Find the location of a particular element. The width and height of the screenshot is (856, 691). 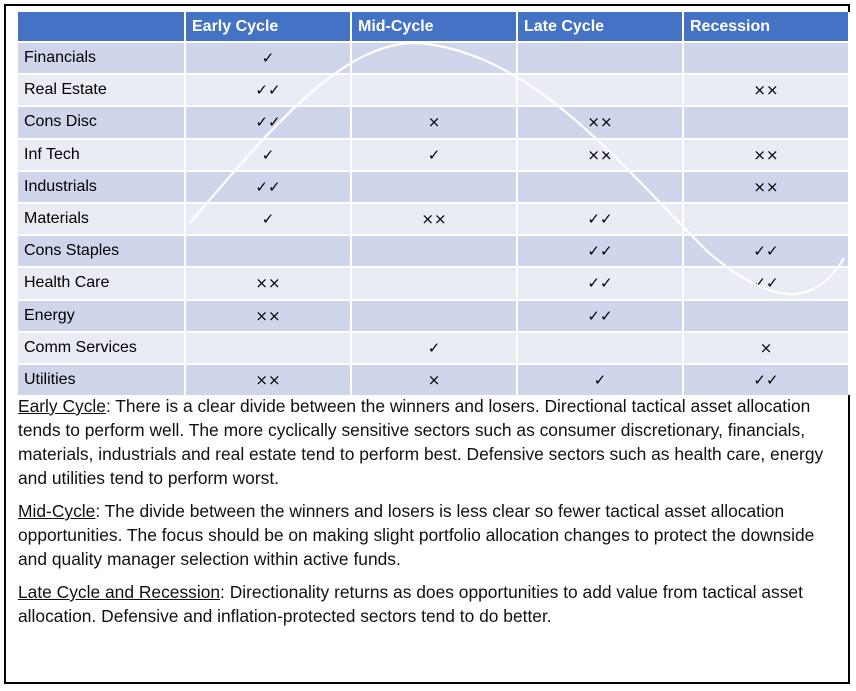

table-row: Real Estate ✓✓ ×× is located at coordinates (434, 90).